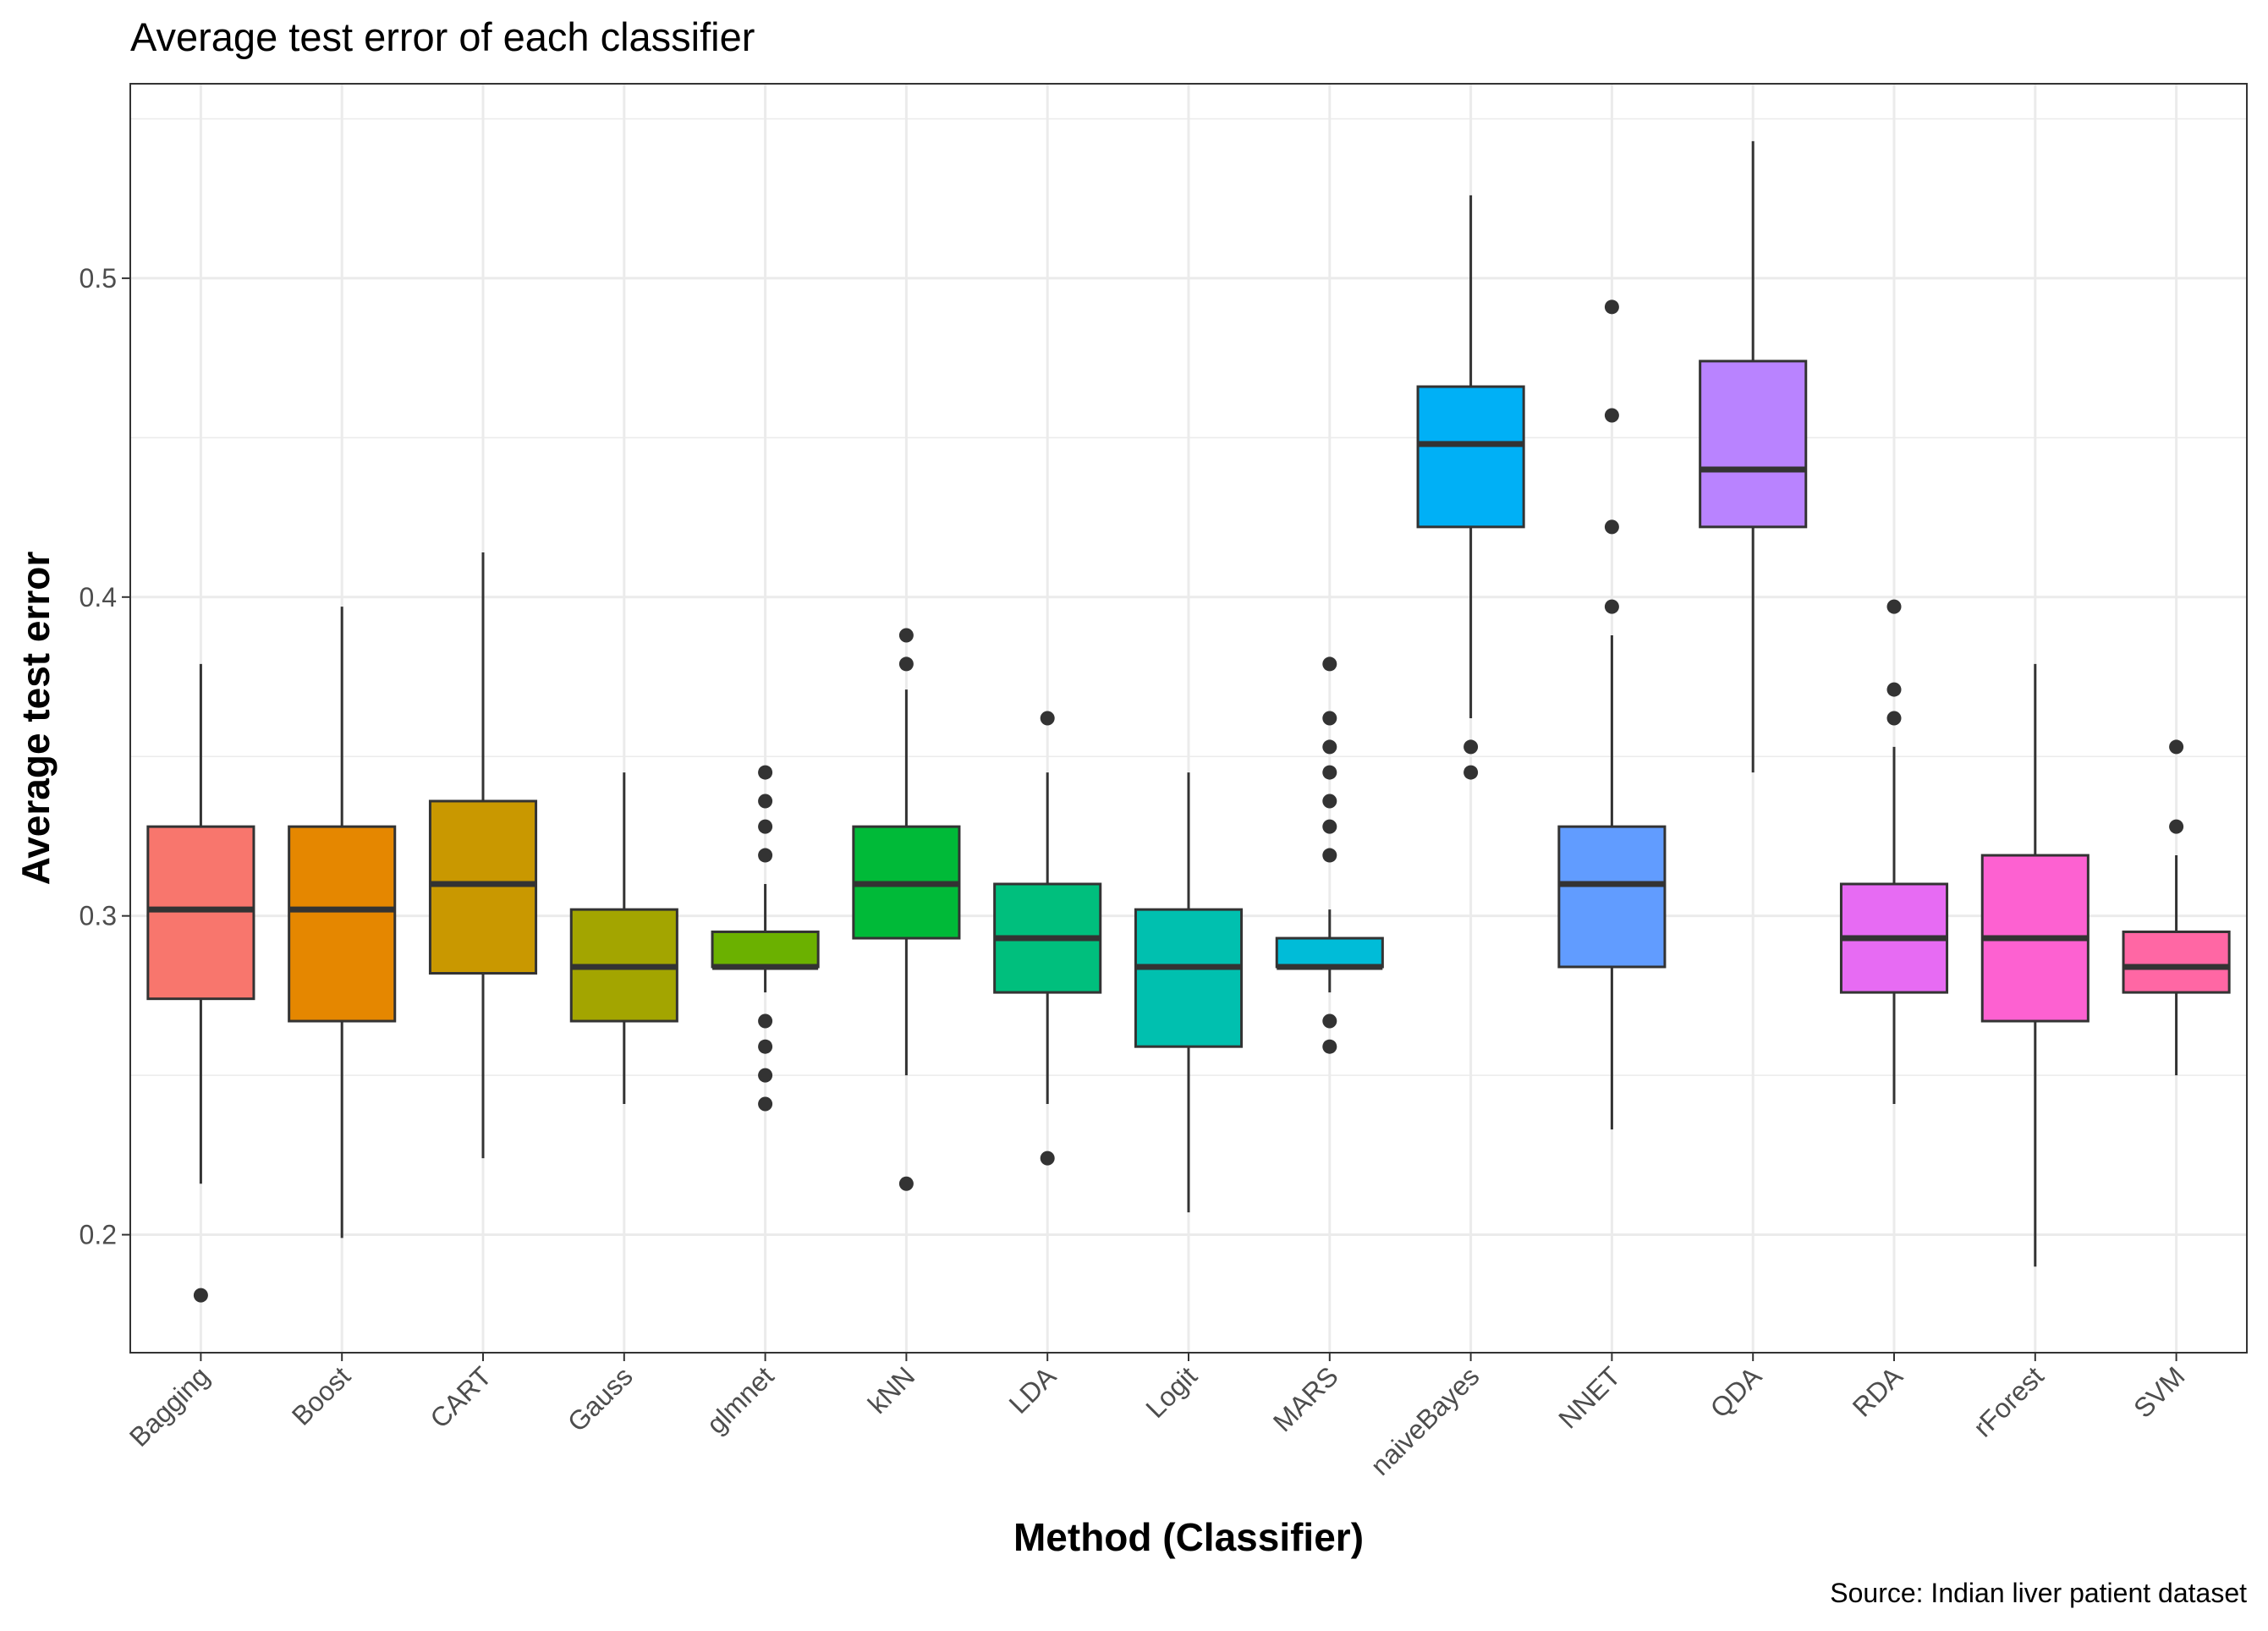 Image resolution: width=2268 pixels, height=1631 pixels. I want to click on x-tick-label: naiveBayes, so click(1425, 1420).